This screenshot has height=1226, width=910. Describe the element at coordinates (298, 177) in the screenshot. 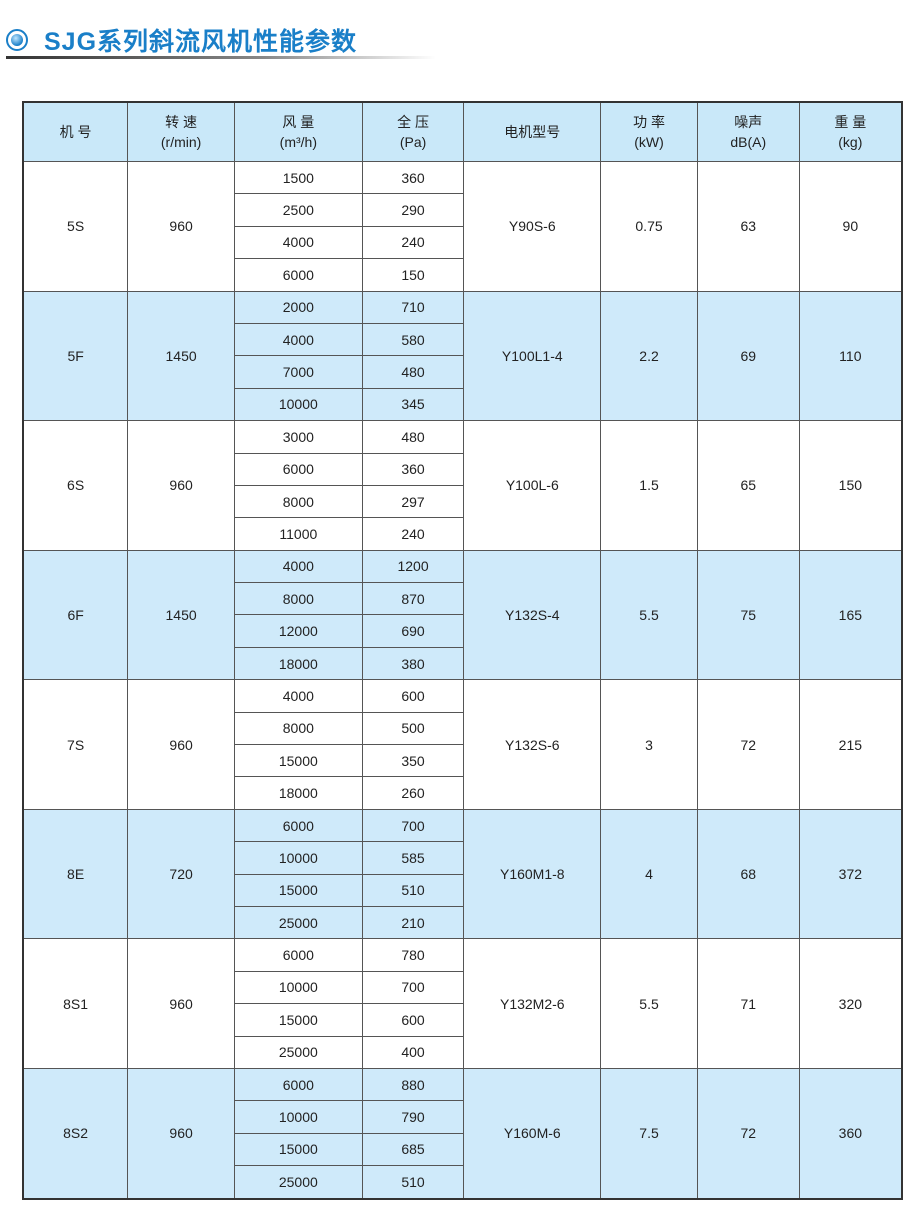

I see `flow-cell: 1500` at that location.